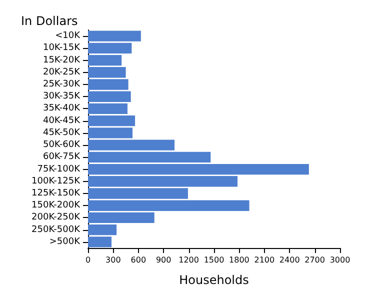 This screenshot has height=300, width=370. What do you see at coordinates (340, 260) in the screenshot?
I see `x-tick-label: 3000` at bounding box center [340, 260].